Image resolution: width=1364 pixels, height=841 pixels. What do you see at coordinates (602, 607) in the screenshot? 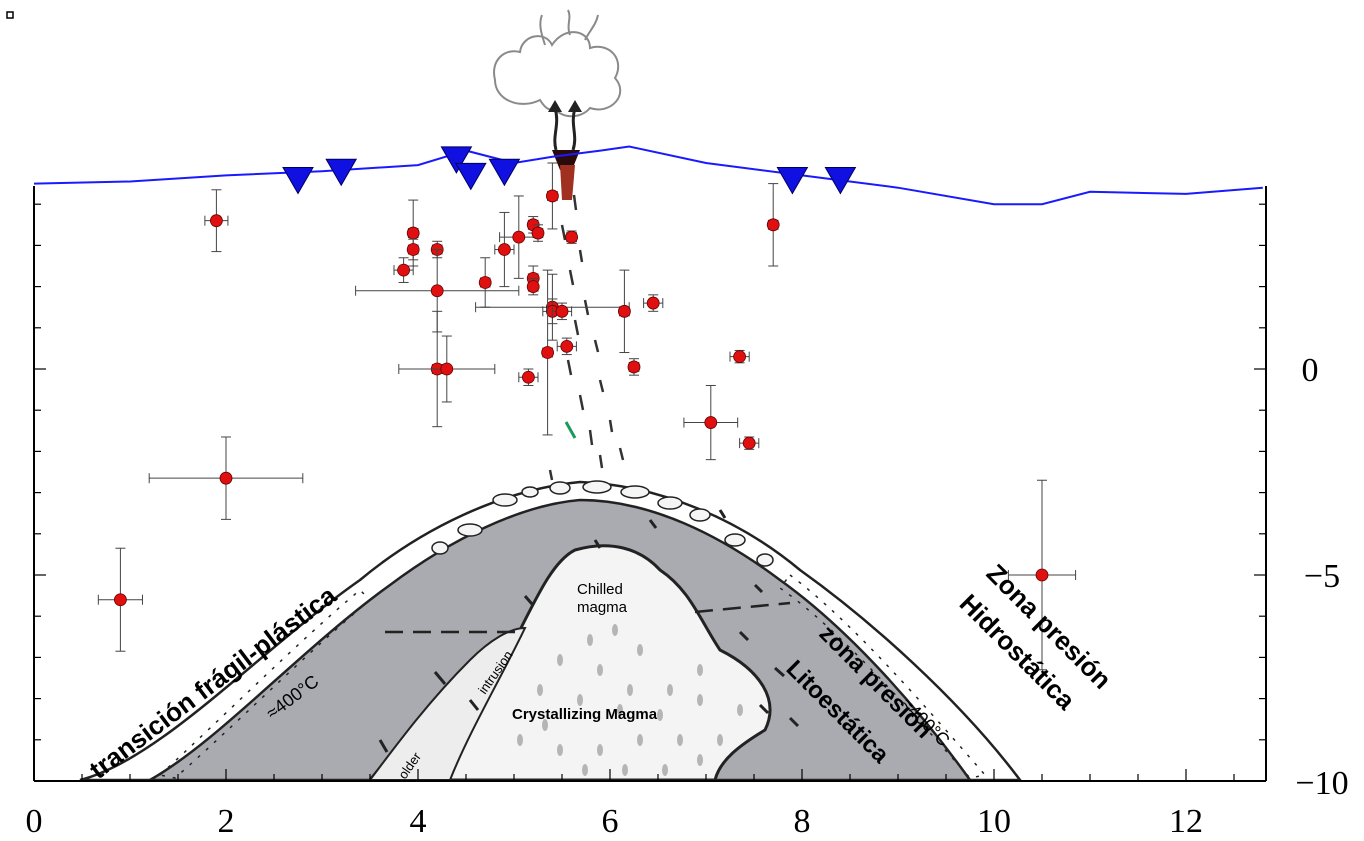
I see `chilled-magma-label-2: magma` at bounding box center [602, 607].